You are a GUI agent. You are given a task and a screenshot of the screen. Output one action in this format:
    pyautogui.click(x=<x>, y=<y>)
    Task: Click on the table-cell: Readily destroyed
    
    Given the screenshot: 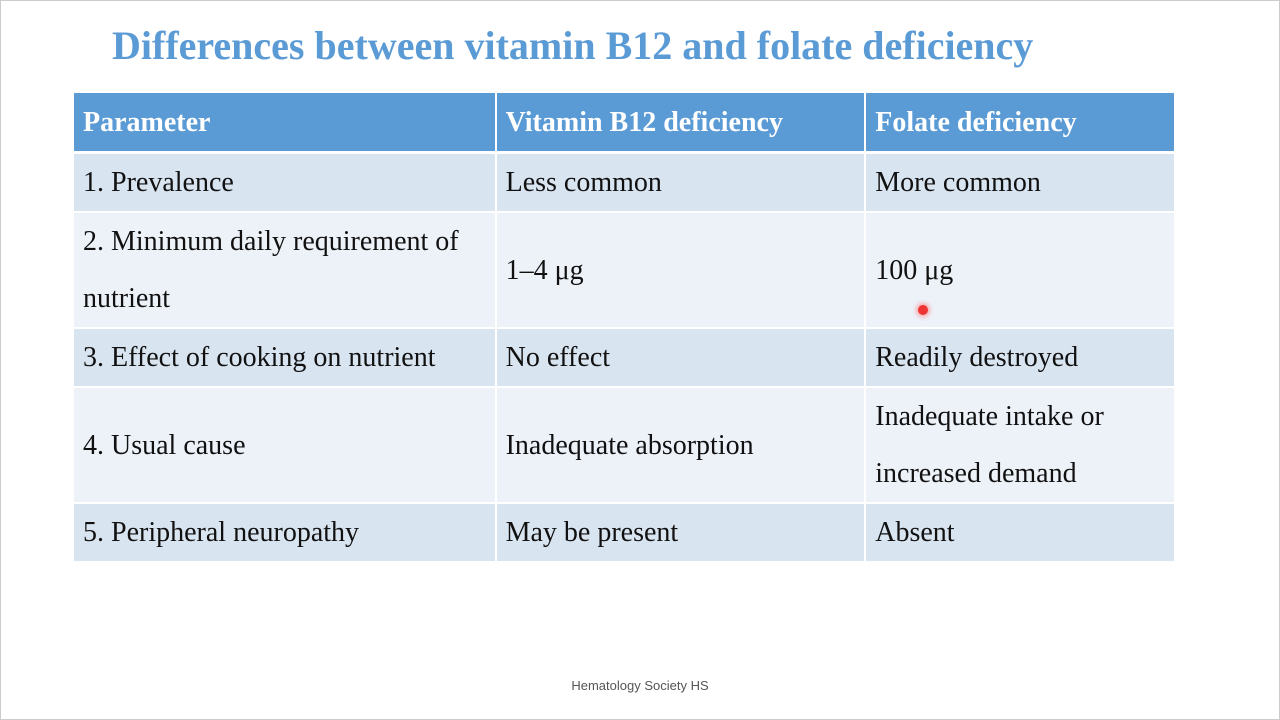 What is the action you would take?
    pyautogui.click(x=1020, y=358)
    